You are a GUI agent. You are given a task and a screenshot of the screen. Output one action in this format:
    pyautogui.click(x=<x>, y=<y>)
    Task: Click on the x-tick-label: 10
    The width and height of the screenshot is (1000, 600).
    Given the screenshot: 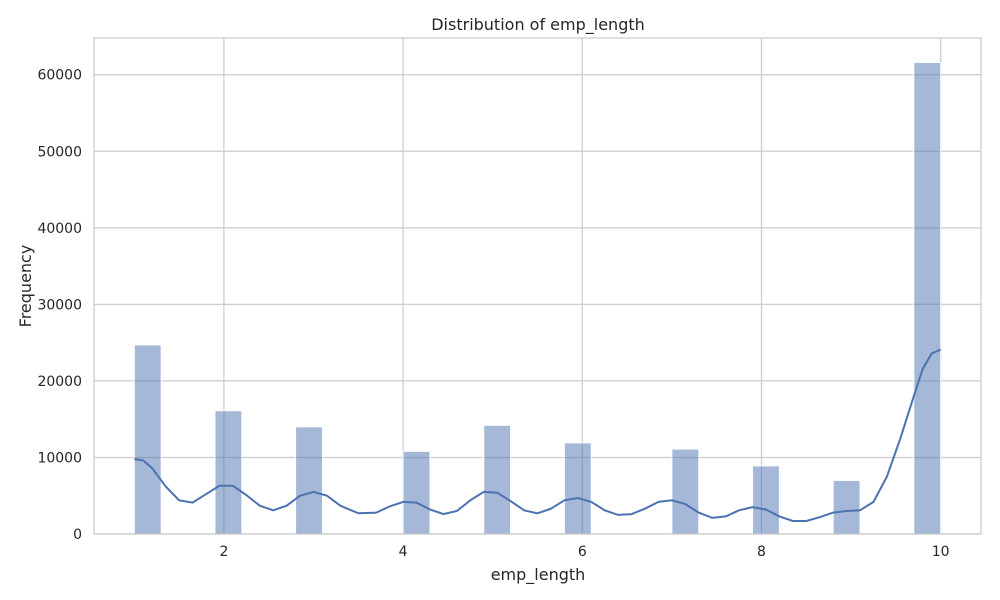 What is the action you would take?
    pyautogui.click(x=941, y=552)
    